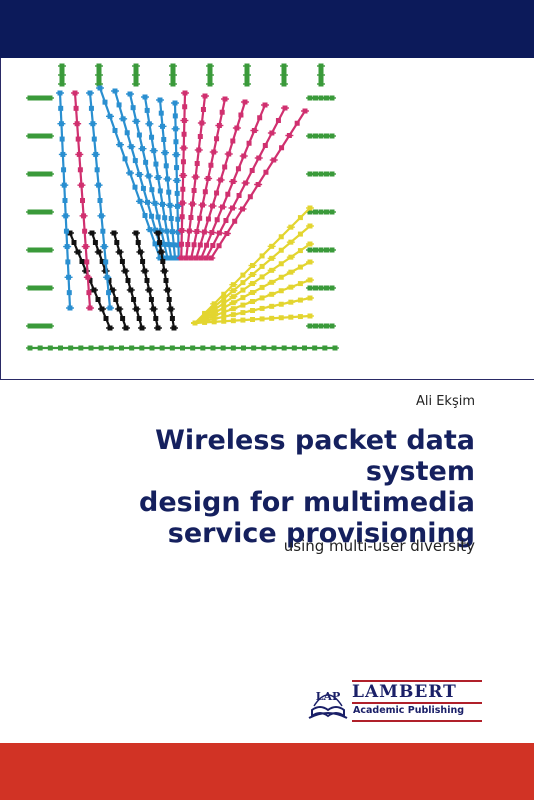 The height and width of the screenshot is (800, 534). What do you see at coordinates (328, 696) in the screenshot?
I see `emblem-text: LAP` at bounding box center [328, 696].